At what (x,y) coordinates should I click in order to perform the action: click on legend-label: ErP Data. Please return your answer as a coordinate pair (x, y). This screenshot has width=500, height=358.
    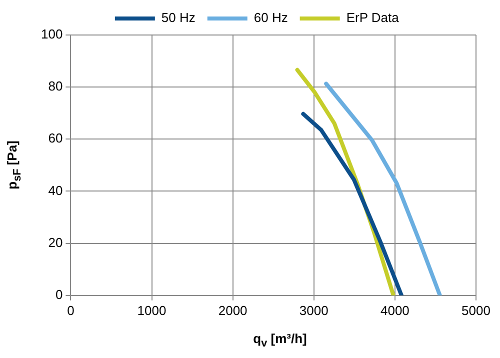
    Looking at the image, I should click on (373, 18).